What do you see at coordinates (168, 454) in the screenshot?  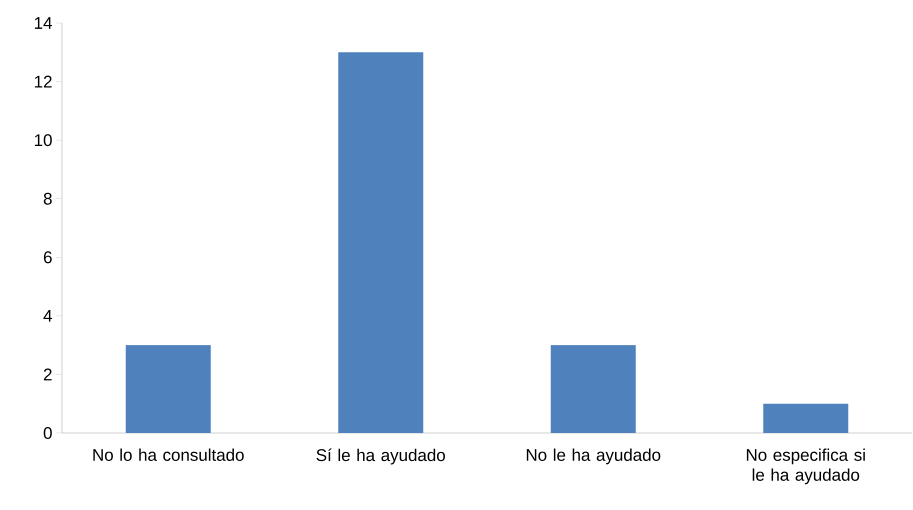 I see `x-tick-label: No lo ha consultado` at bounding box center [168, 454].